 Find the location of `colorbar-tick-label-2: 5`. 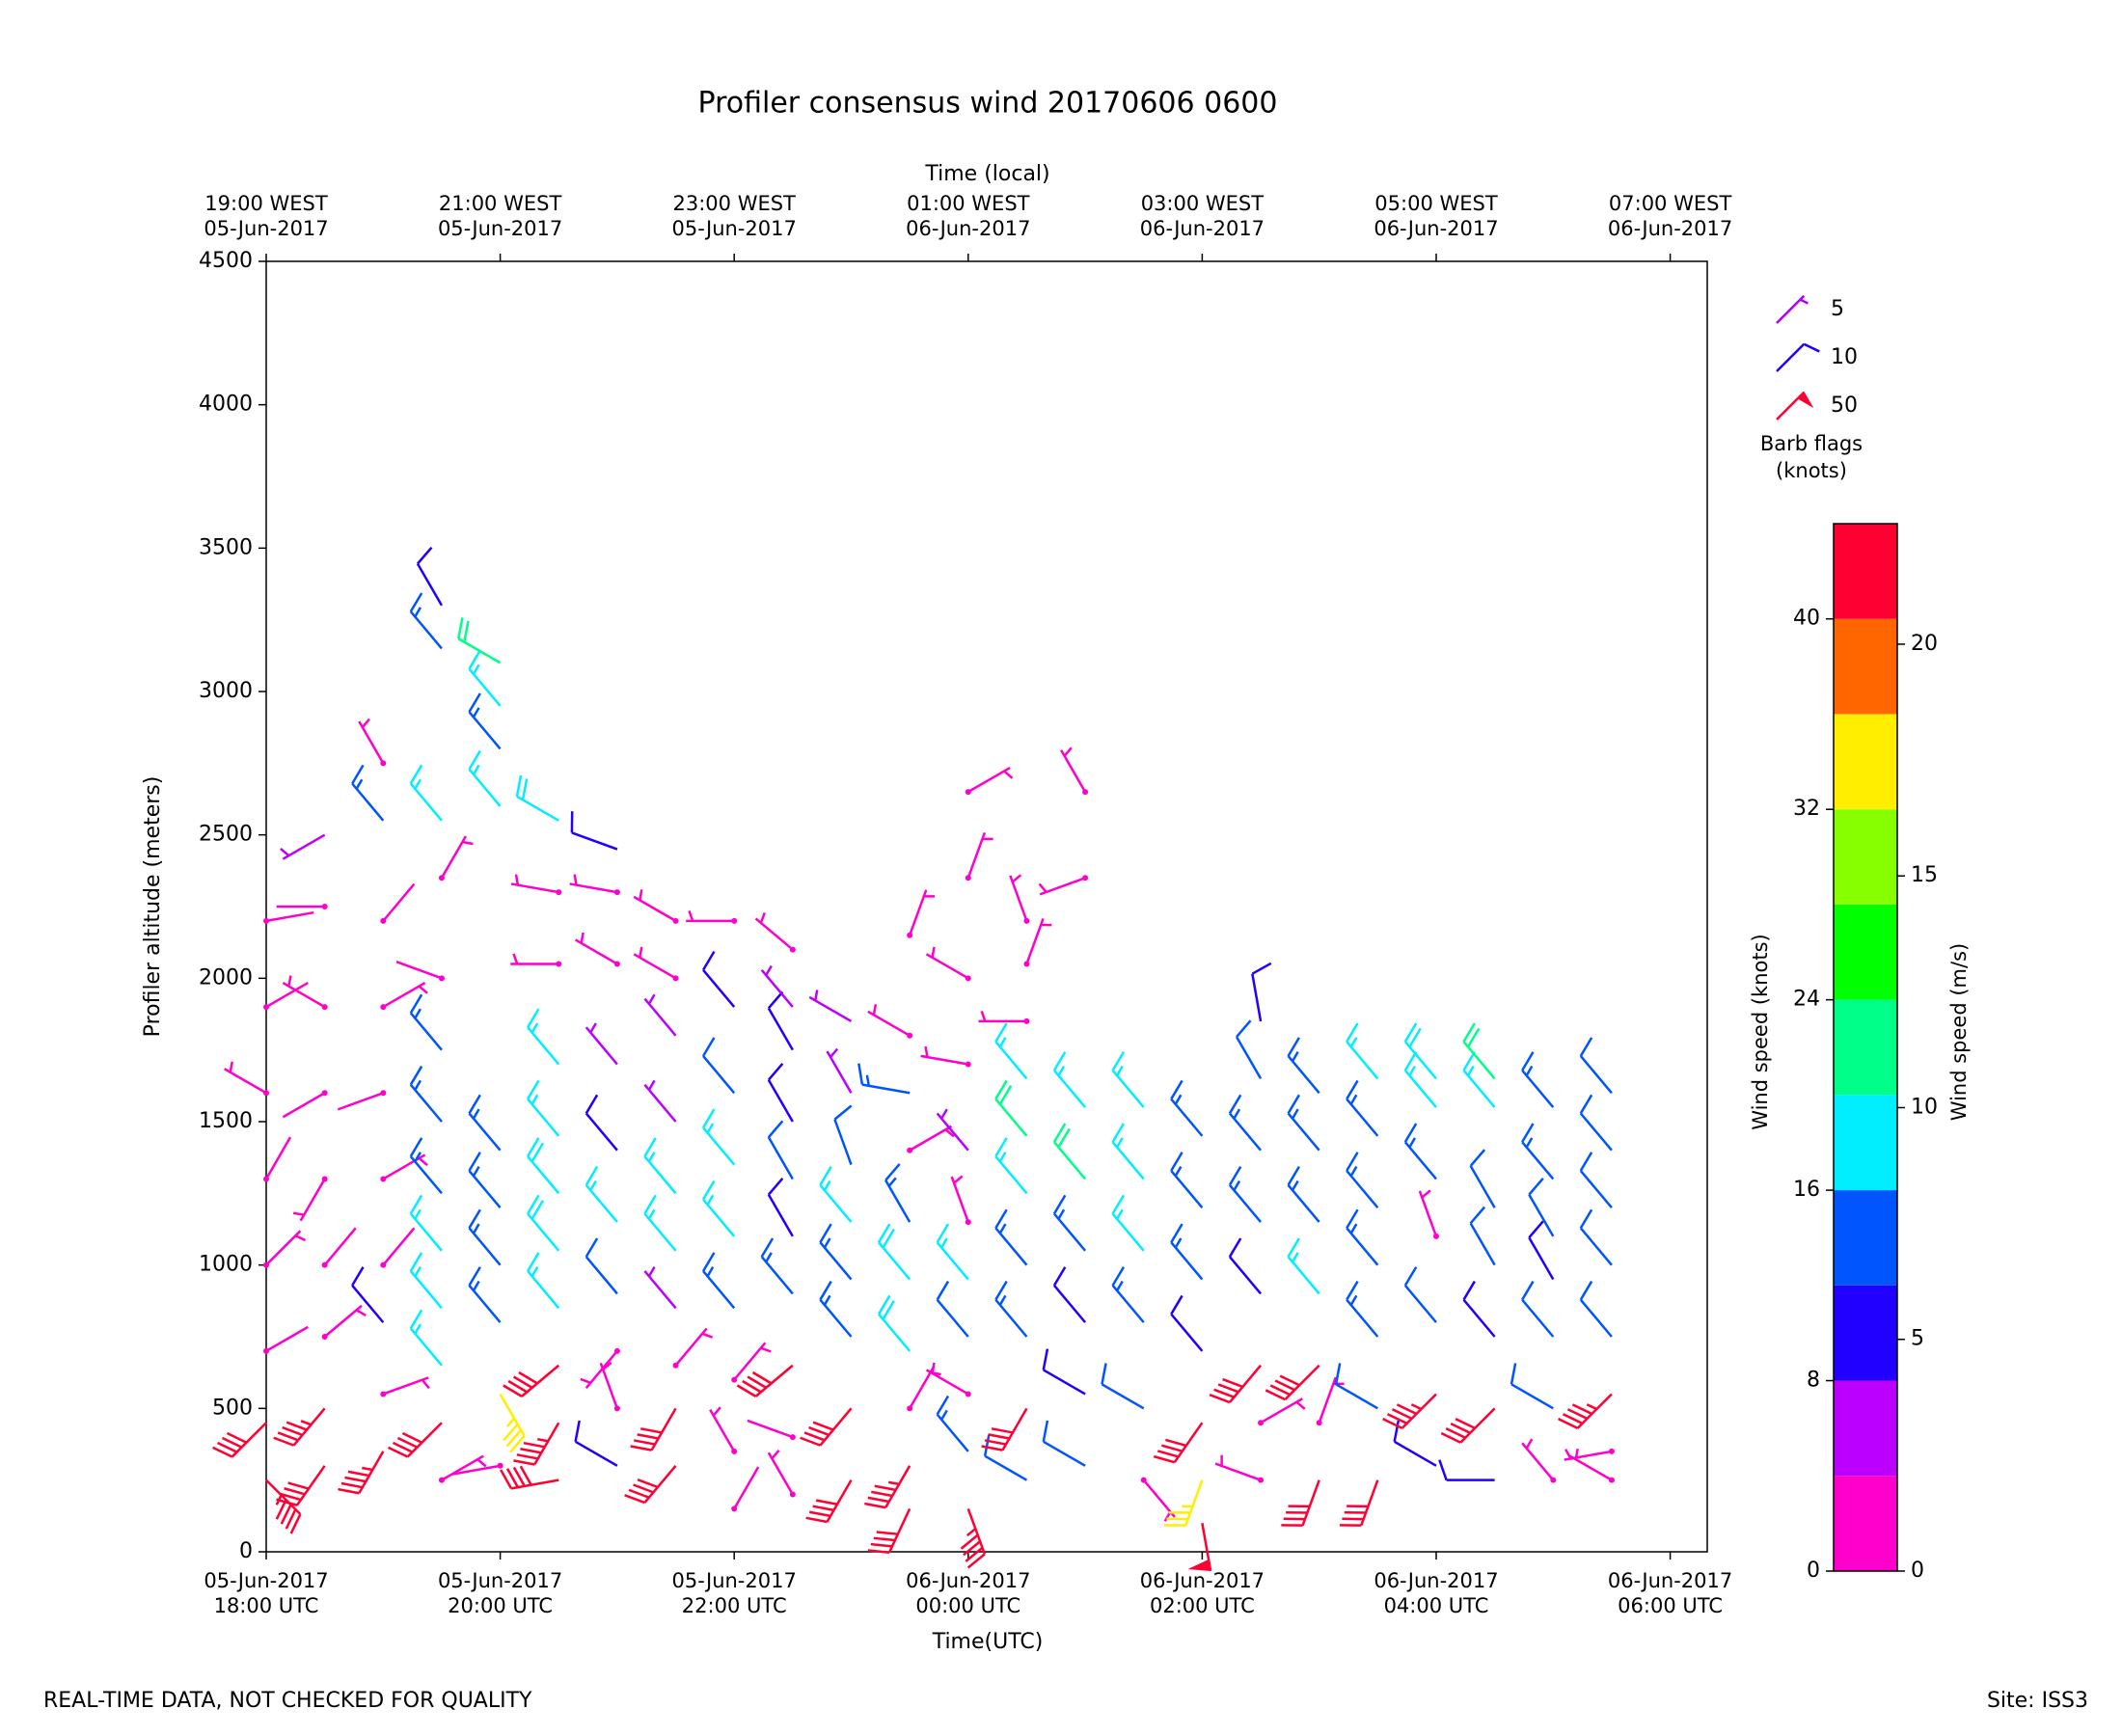

colorbar-tick-label-2: 5 is located at coordinates (1918, 1339).